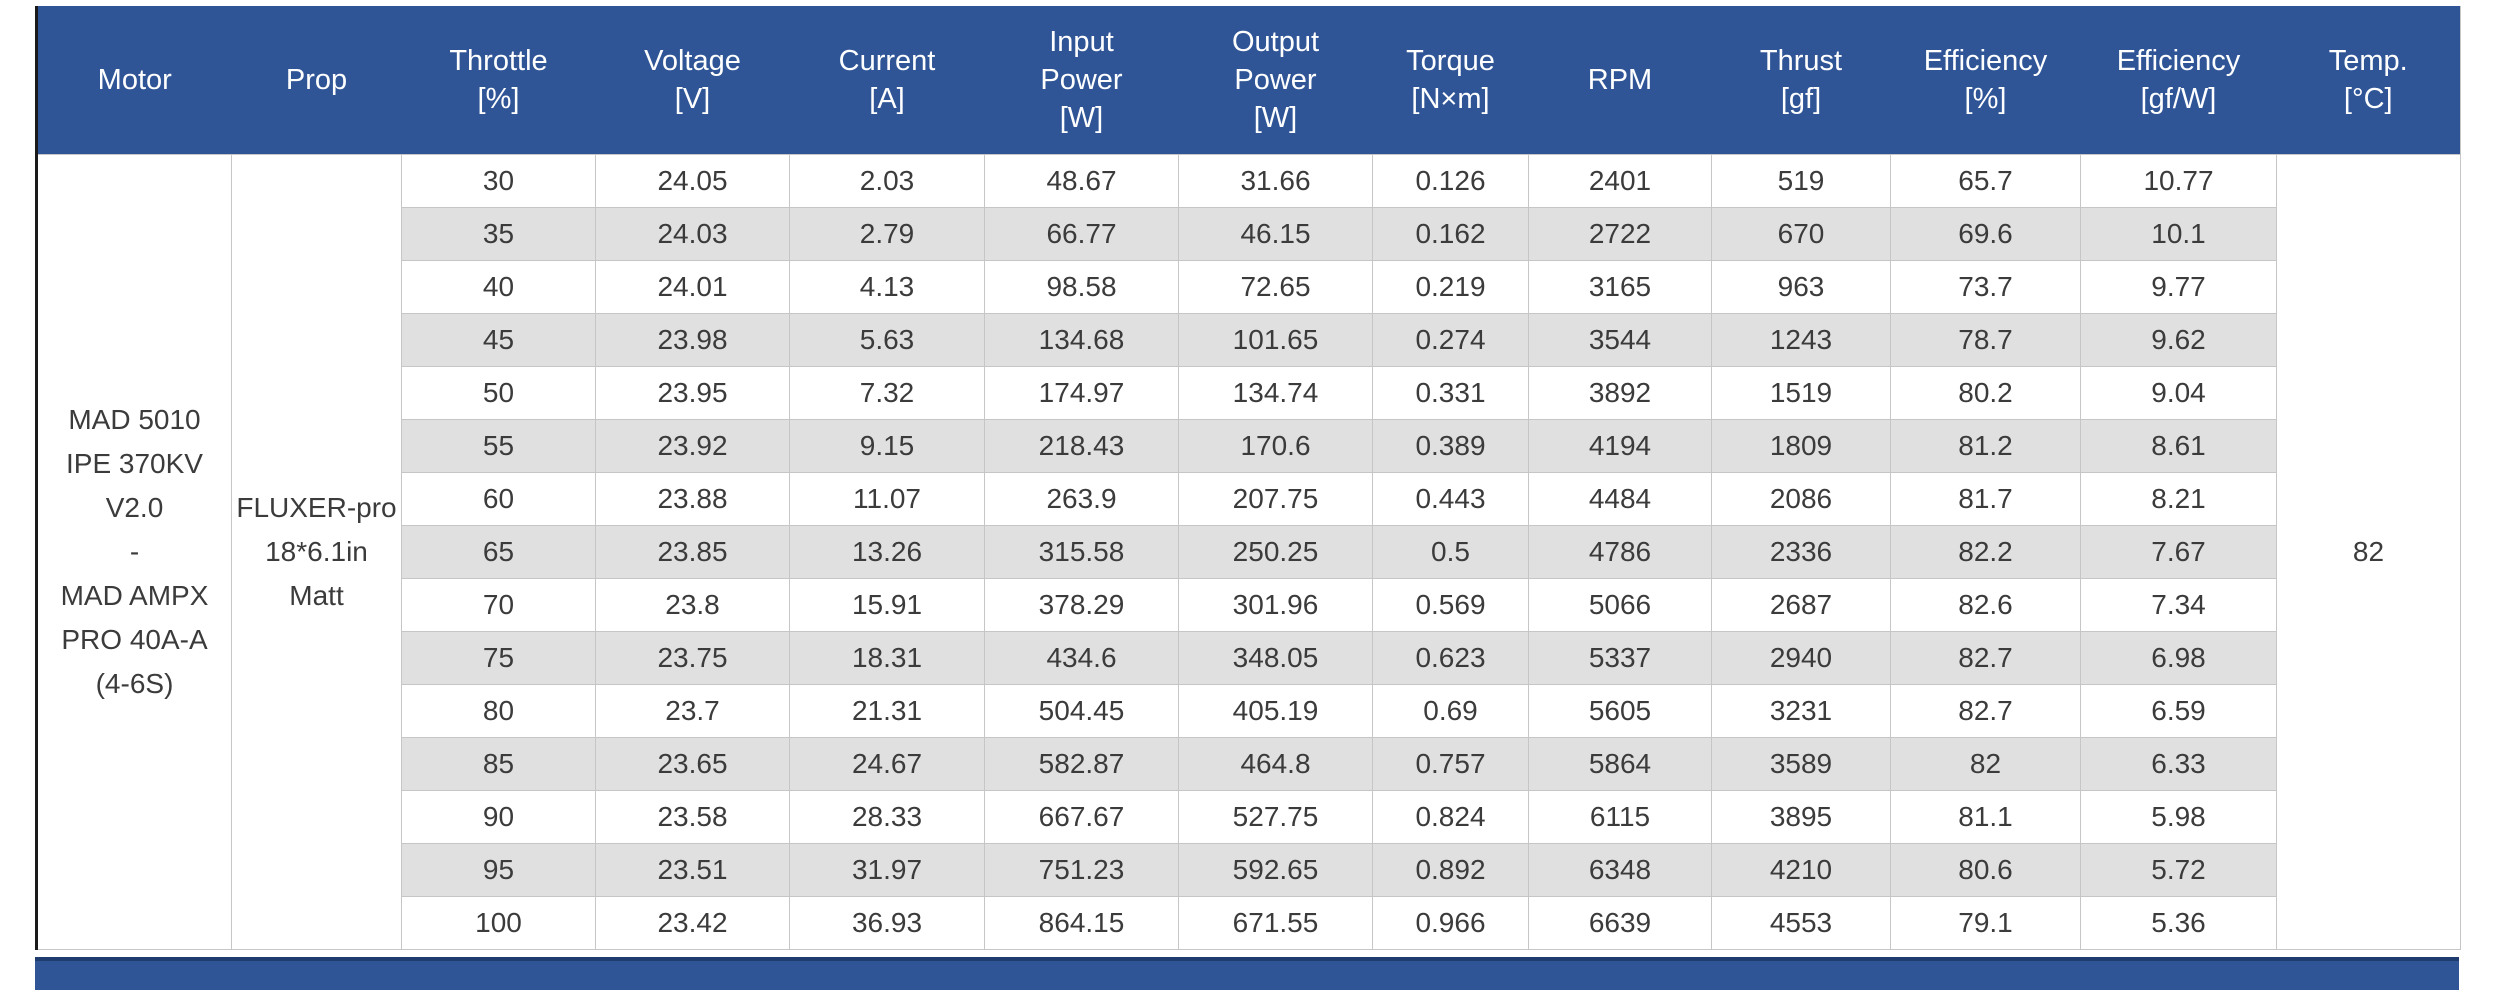  I want to click on cell-rpm: 2401, so click(1620, 181).